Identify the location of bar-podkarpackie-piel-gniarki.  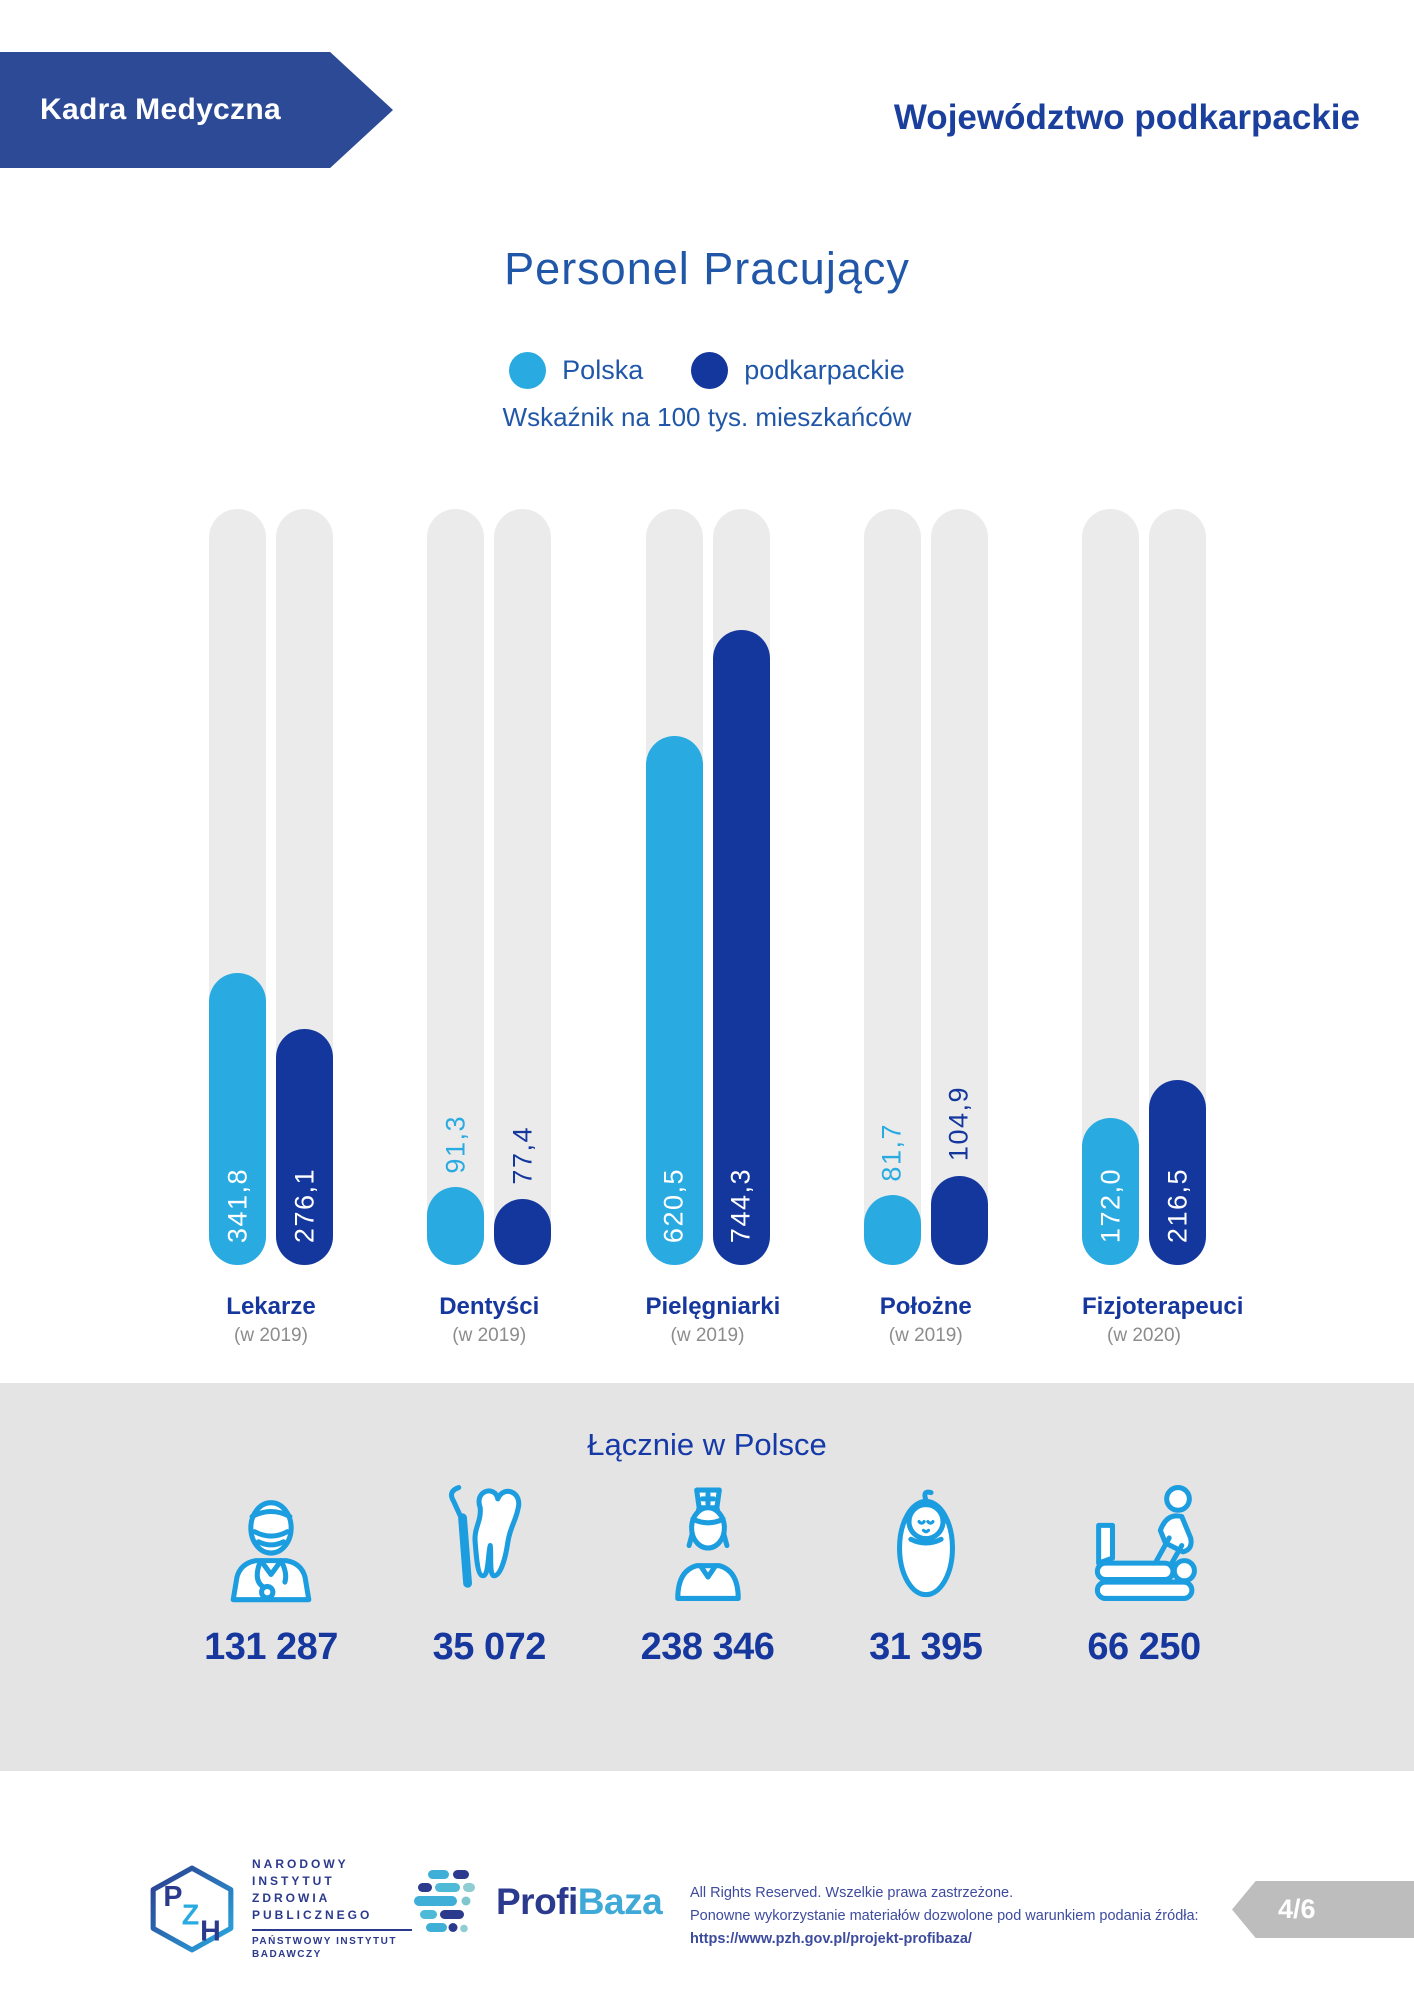
(741, 947).